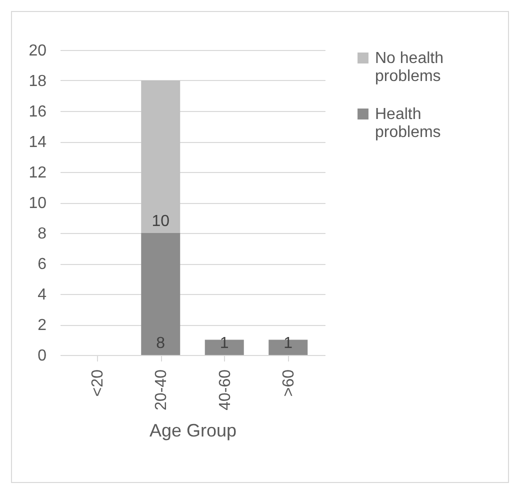  I want to click on y-tick-label: 20, so click(37, 51).